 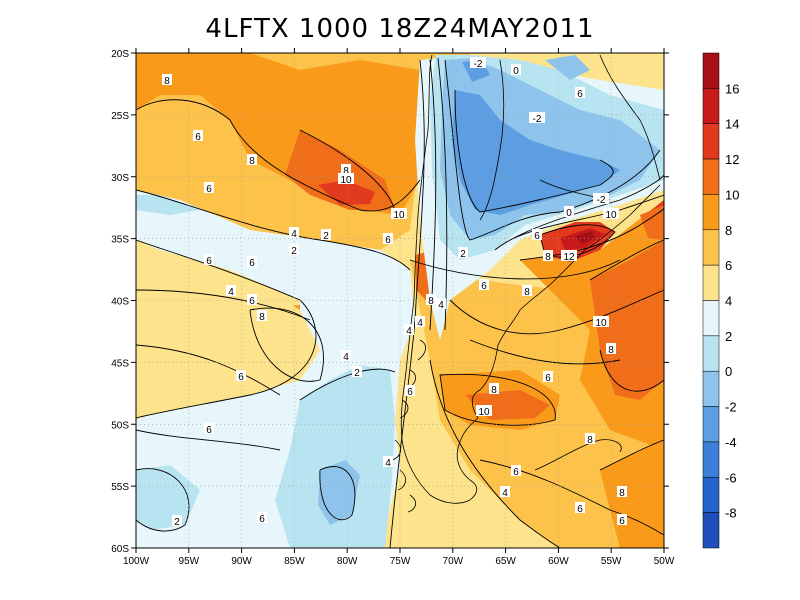 What do you see at coordinates (732, 88) in the screenshot?
I see `colorbar-label: 16` at bounding box center [732, 88].